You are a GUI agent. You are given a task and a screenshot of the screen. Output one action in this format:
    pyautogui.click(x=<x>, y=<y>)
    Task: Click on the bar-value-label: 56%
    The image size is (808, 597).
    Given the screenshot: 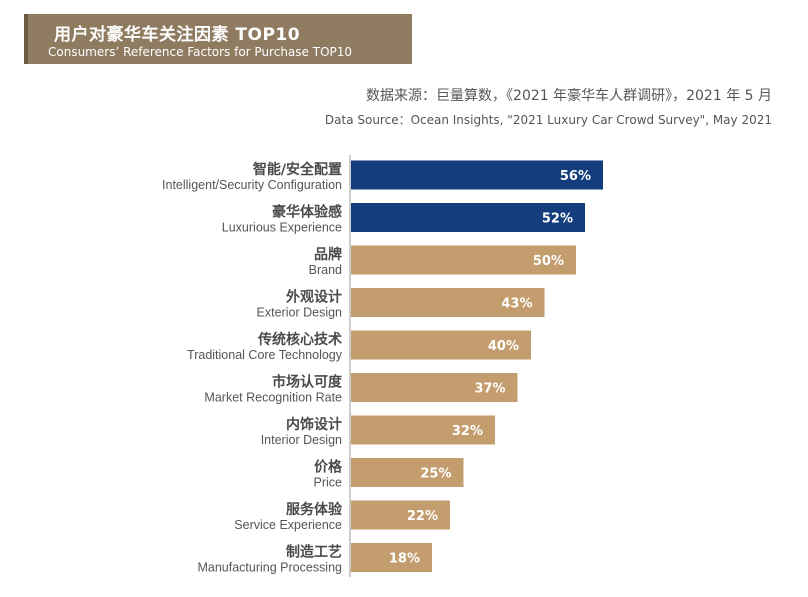 What is the action you would take?
    pyautogui.click(x=575, y=176)
    